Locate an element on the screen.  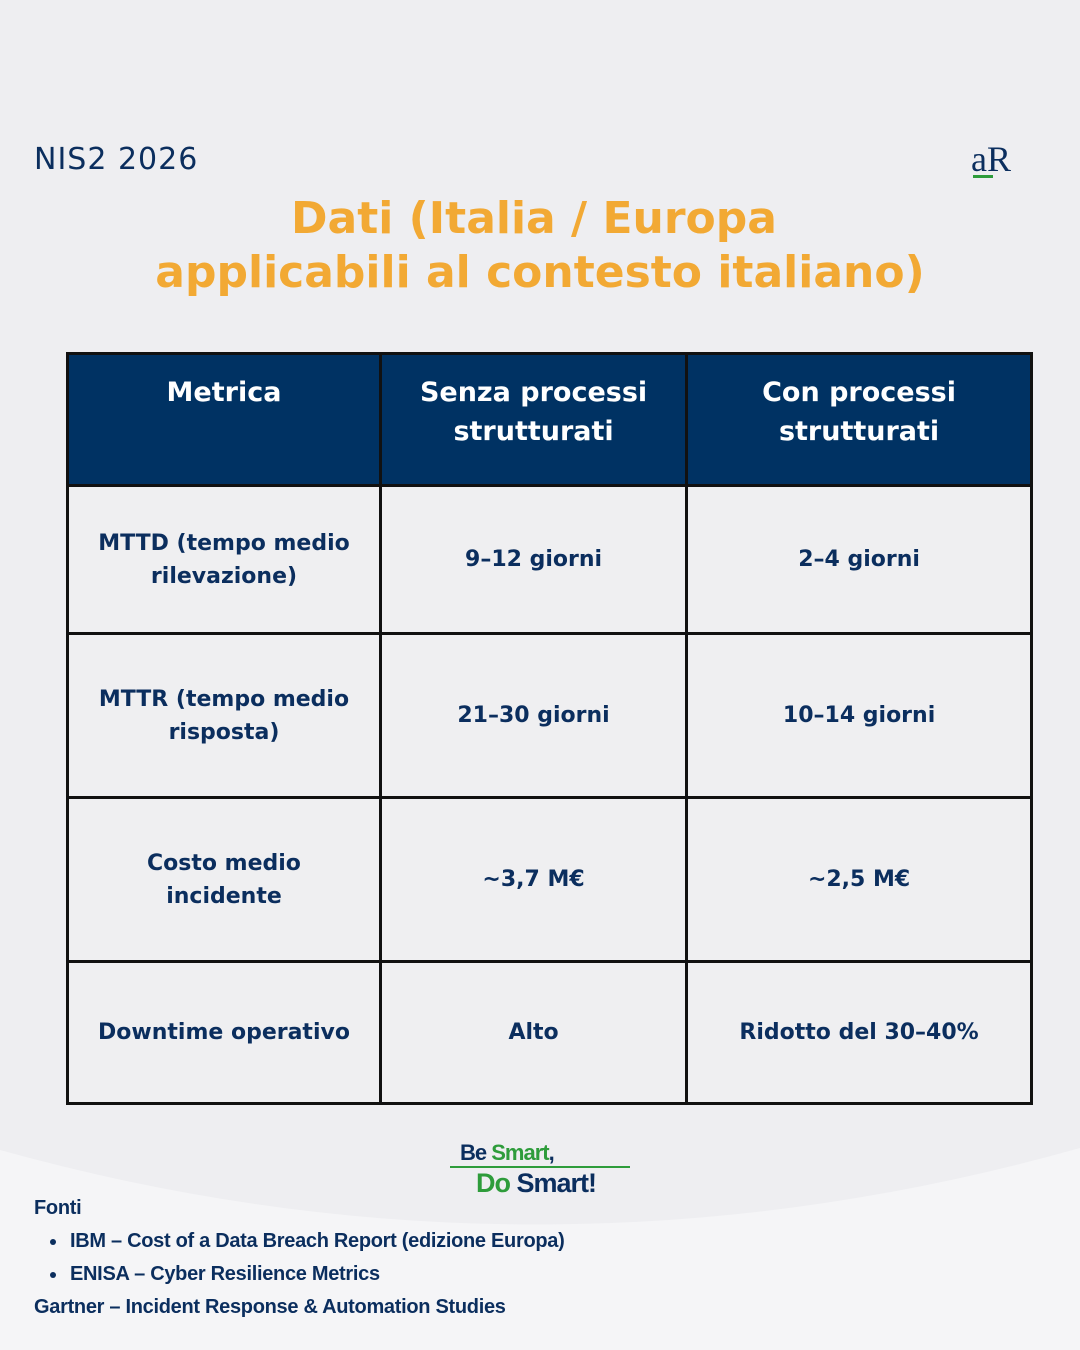
source-text: ENISA – Cyber Resilience Metrics is located at coordinates (225, 1274).